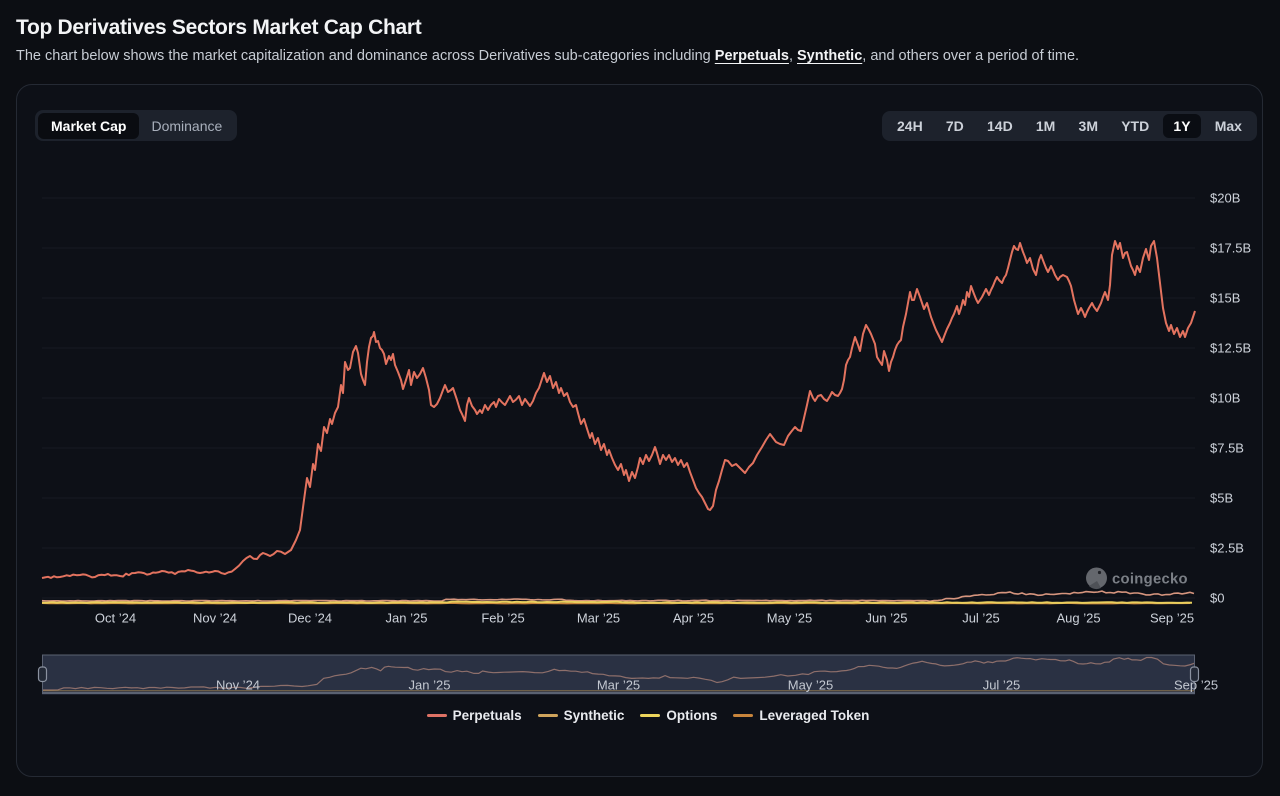  What do you see at coordinates (310, 618) in the screenshot?
I see `svg-text: Dec ’24` at bounding box center [310, 618].